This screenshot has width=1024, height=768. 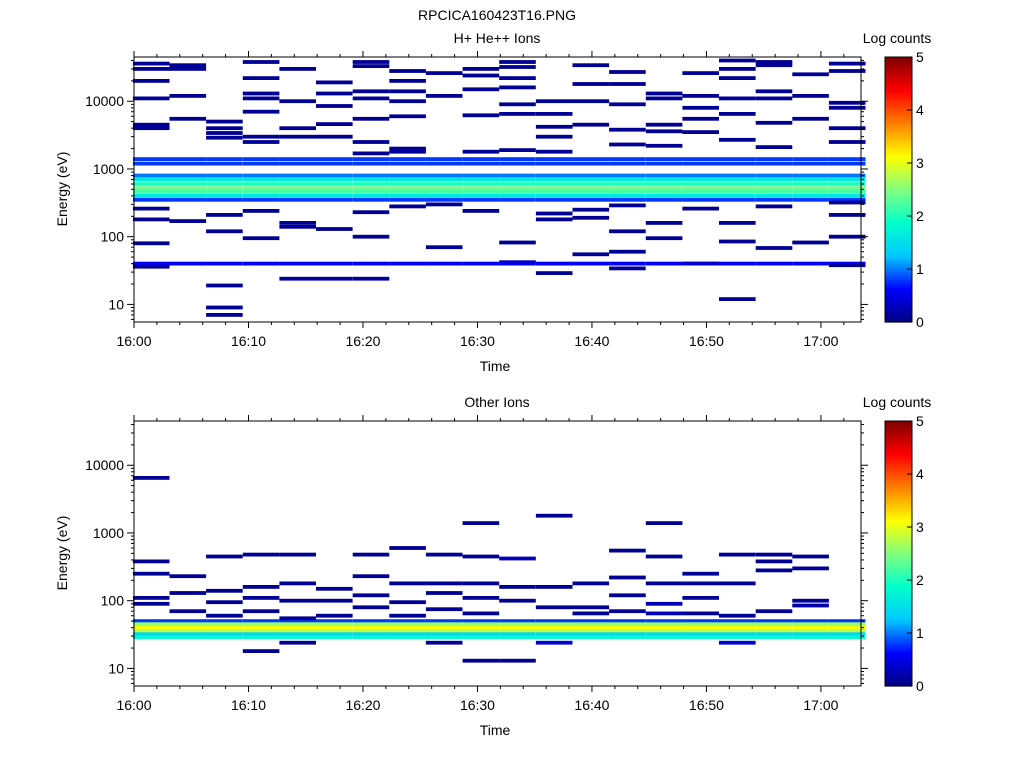 I want to click on y-axis-label-other: Energy (eV), so click(x=62, y=553).